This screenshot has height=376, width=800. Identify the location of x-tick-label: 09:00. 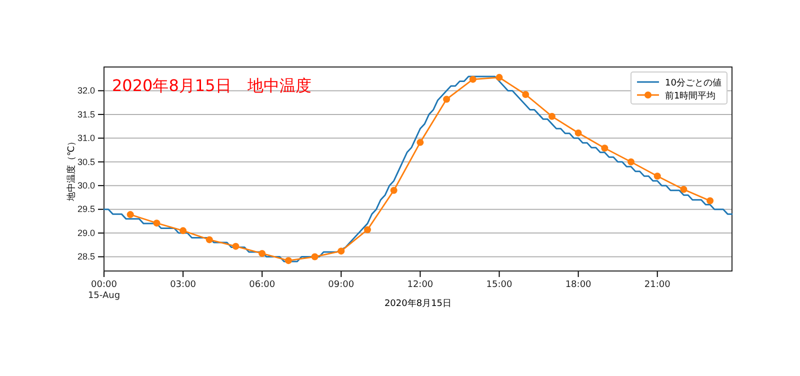
(341, 285).